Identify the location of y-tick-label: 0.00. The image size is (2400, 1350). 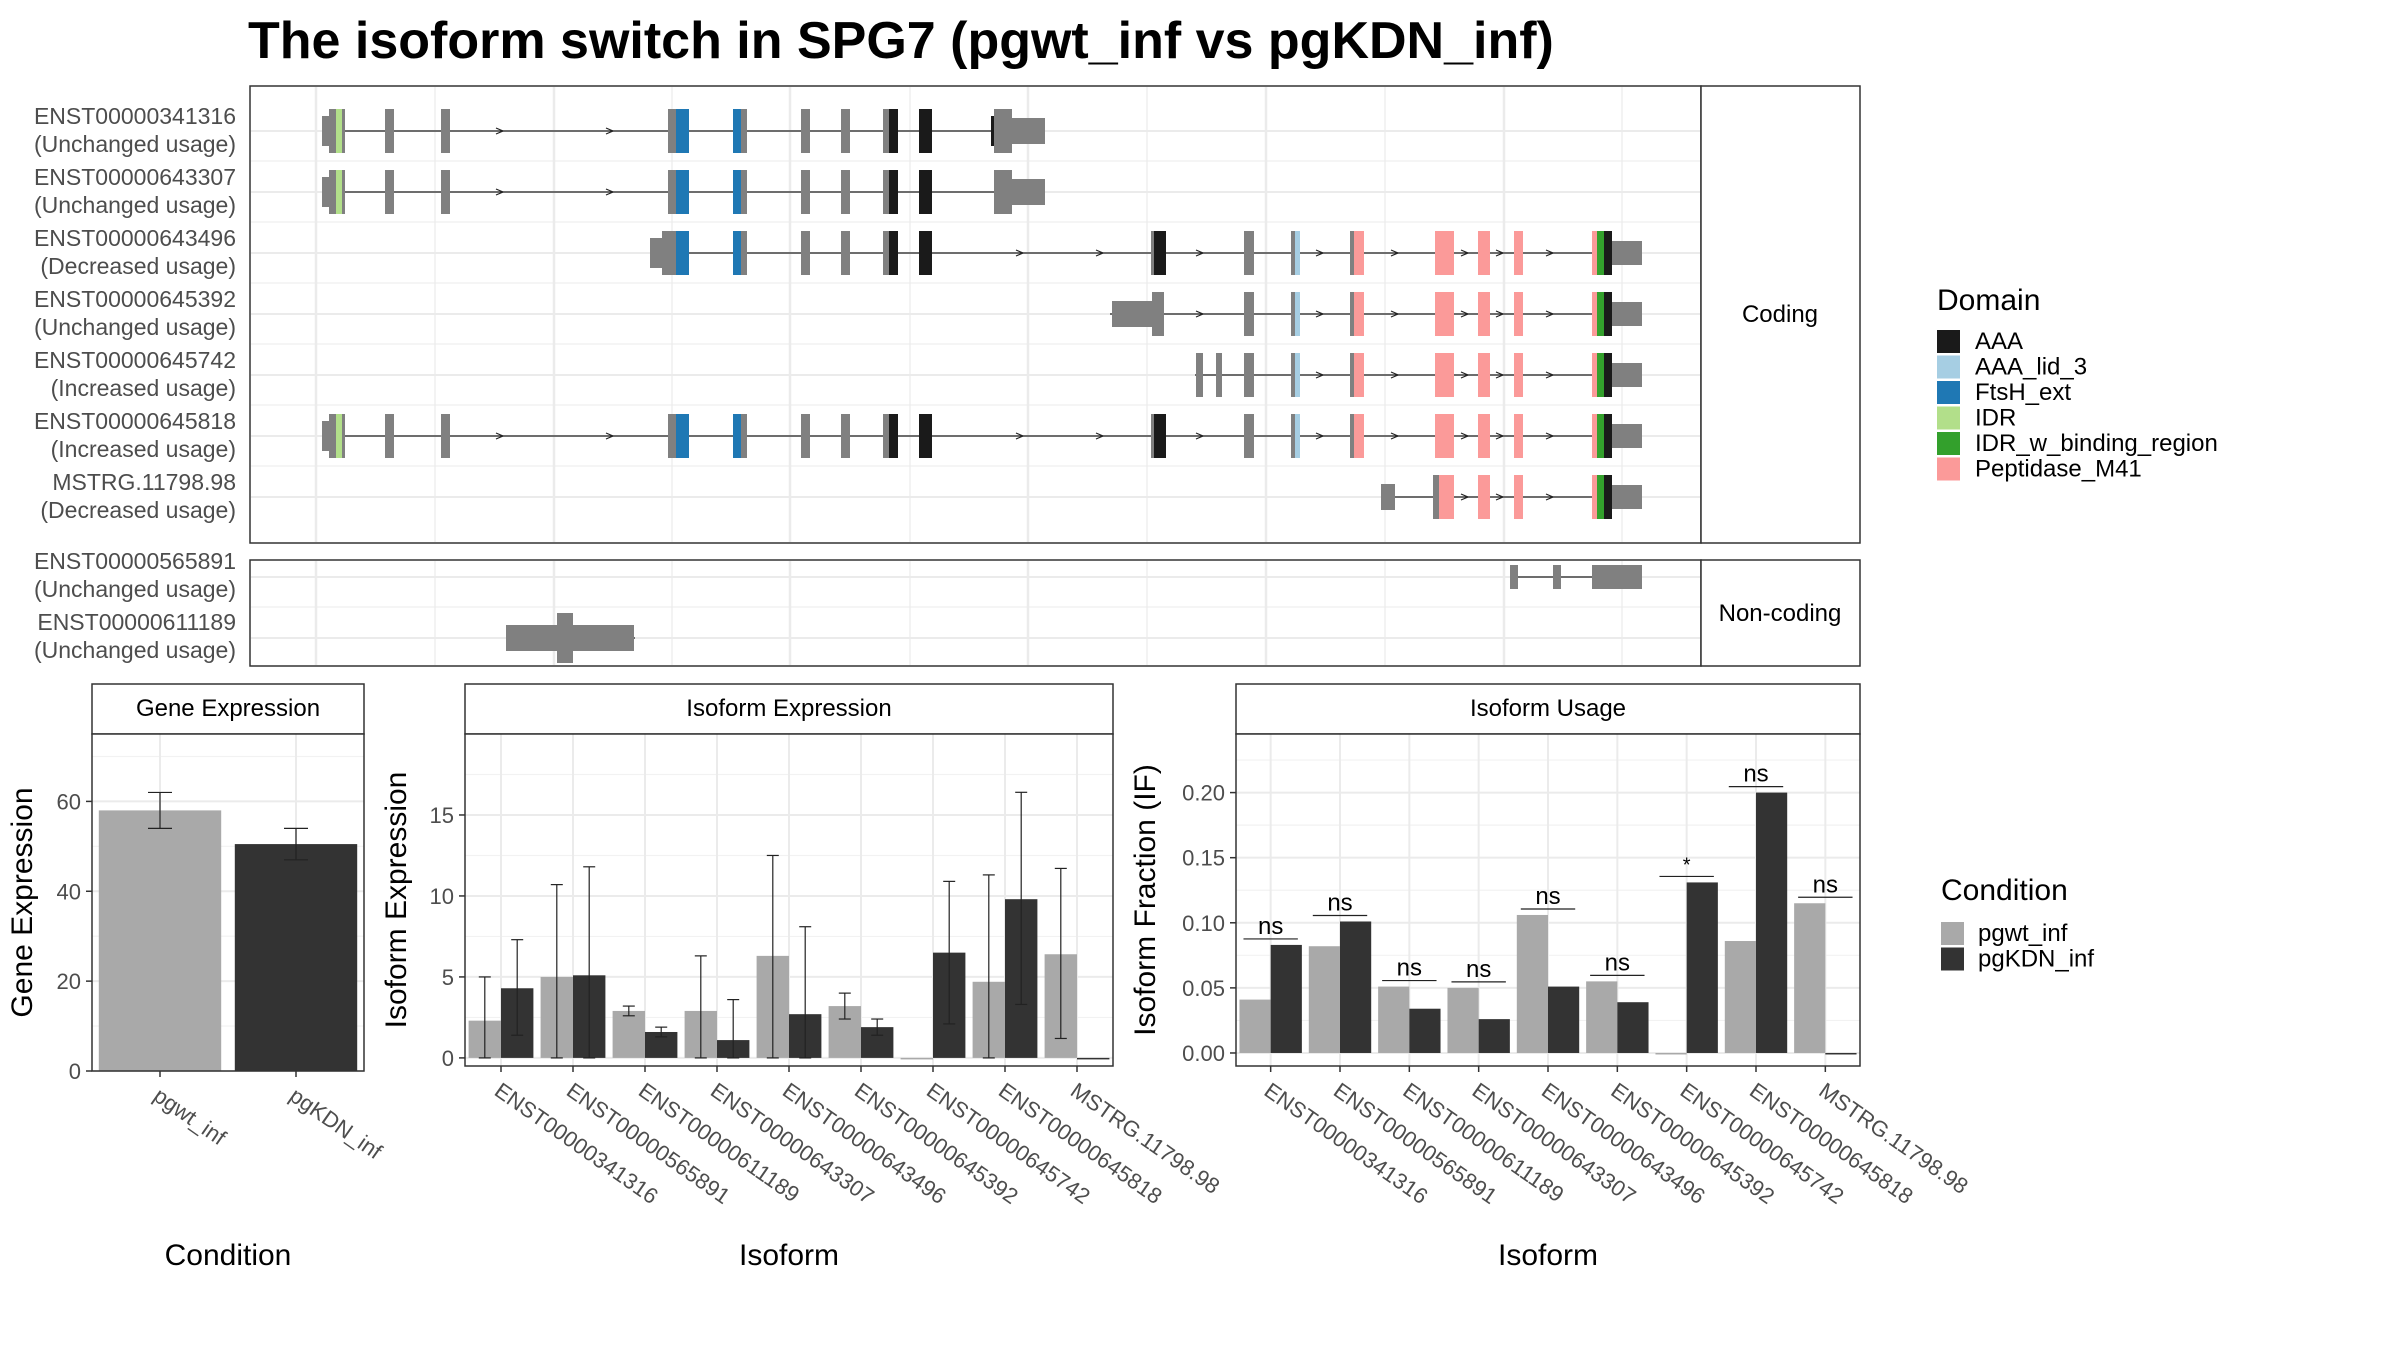
(1203, 1053).